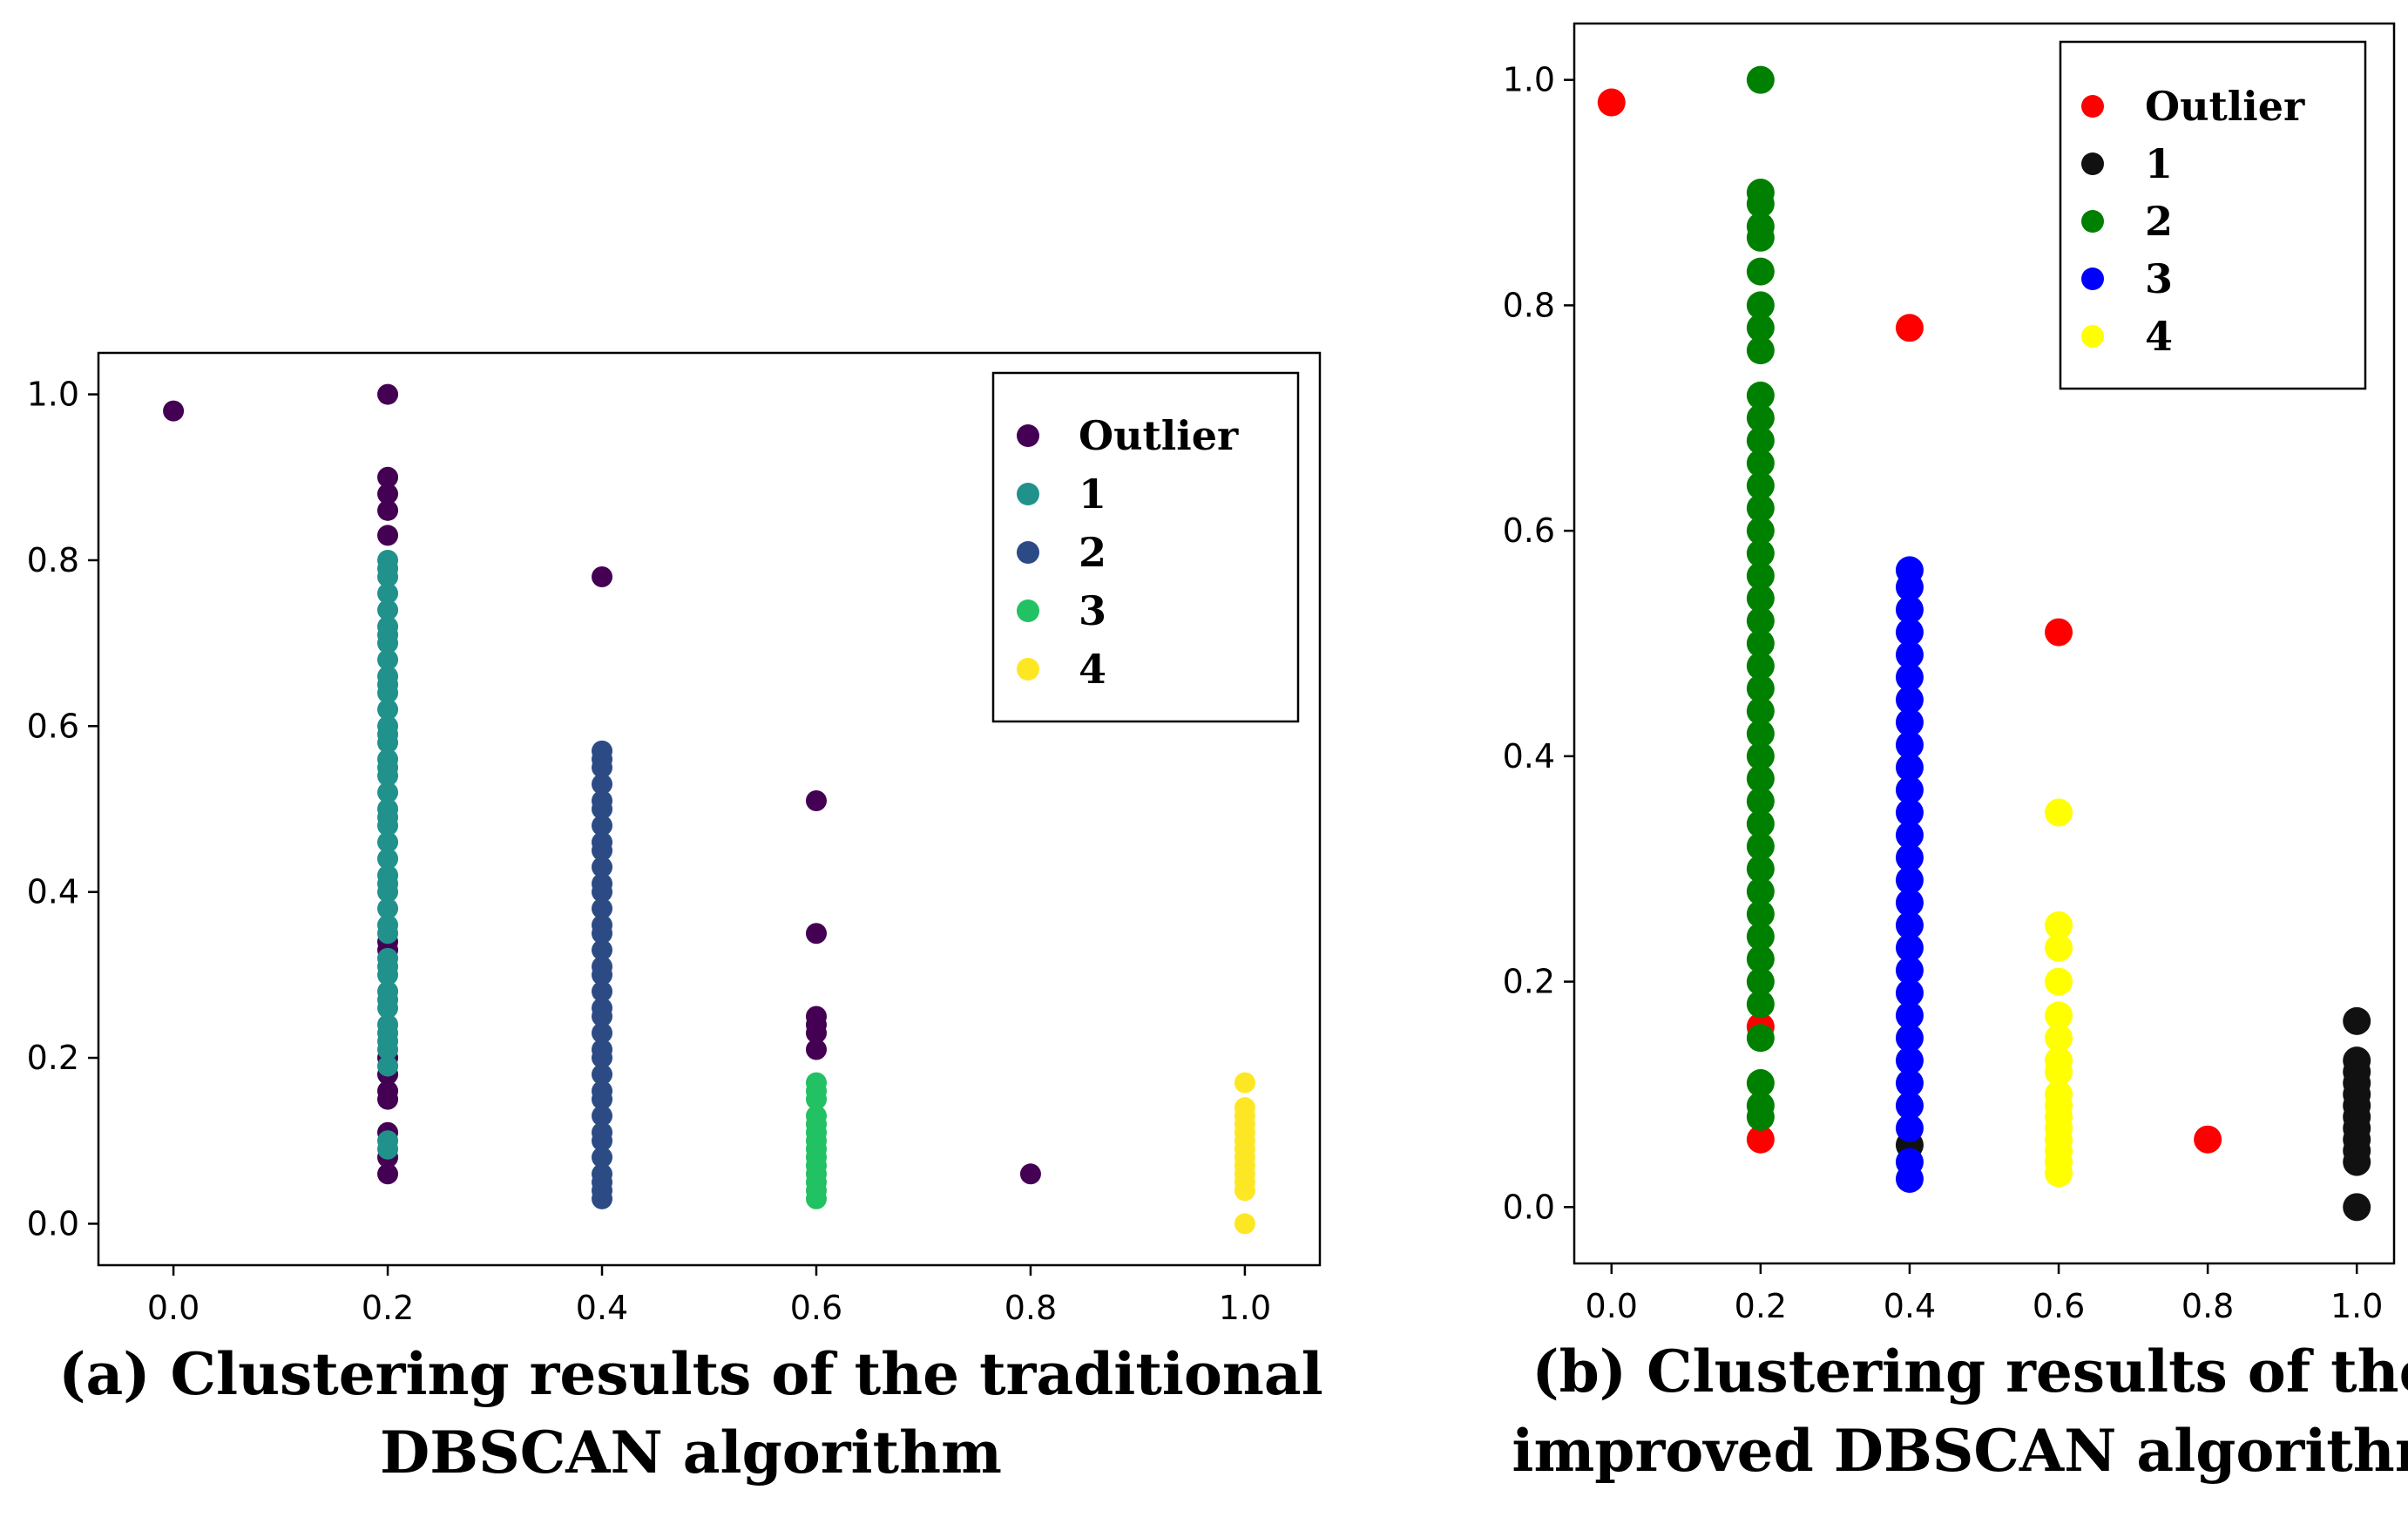 The width and height of the screenshot is (2408, 1517). I want to click on y-tick-label: 0.6, so click(53, 726).